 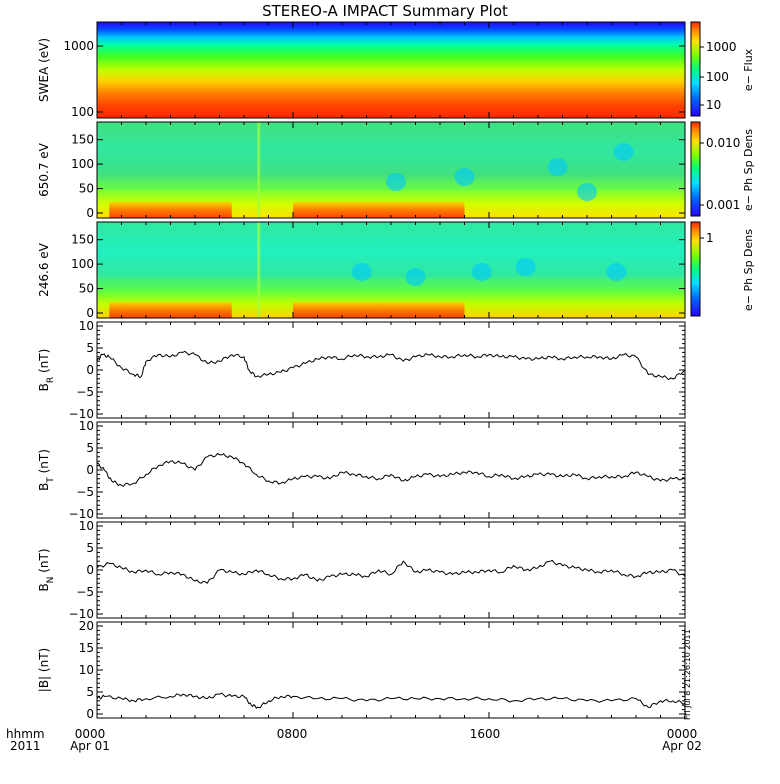 I want to click on y-axis-subscript: T, so click(x=51, y=480).